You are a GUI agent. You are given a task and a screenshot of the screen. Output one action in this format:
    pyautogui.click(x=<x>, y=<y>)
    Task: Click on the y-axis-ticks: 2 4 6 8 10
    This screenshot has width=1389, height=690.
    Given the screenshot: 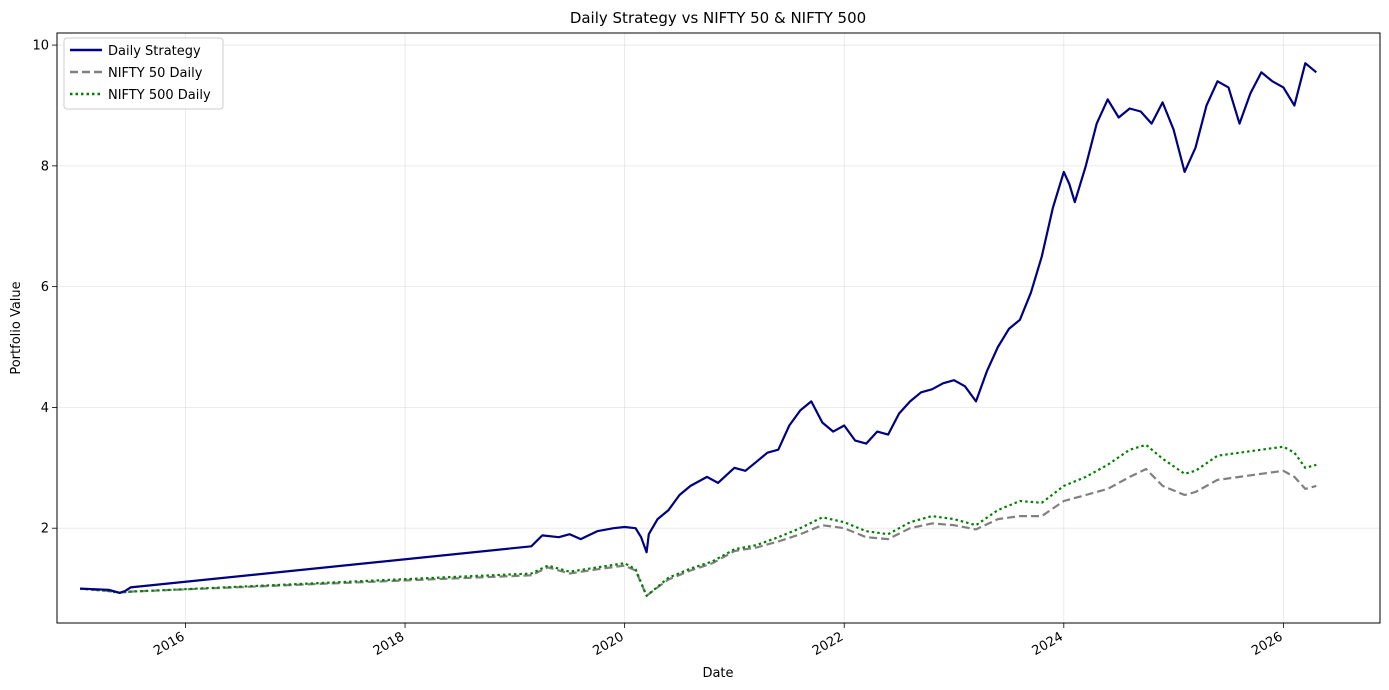 What is the action you would take?
    pyautogui.click(x=44, y=288)
    